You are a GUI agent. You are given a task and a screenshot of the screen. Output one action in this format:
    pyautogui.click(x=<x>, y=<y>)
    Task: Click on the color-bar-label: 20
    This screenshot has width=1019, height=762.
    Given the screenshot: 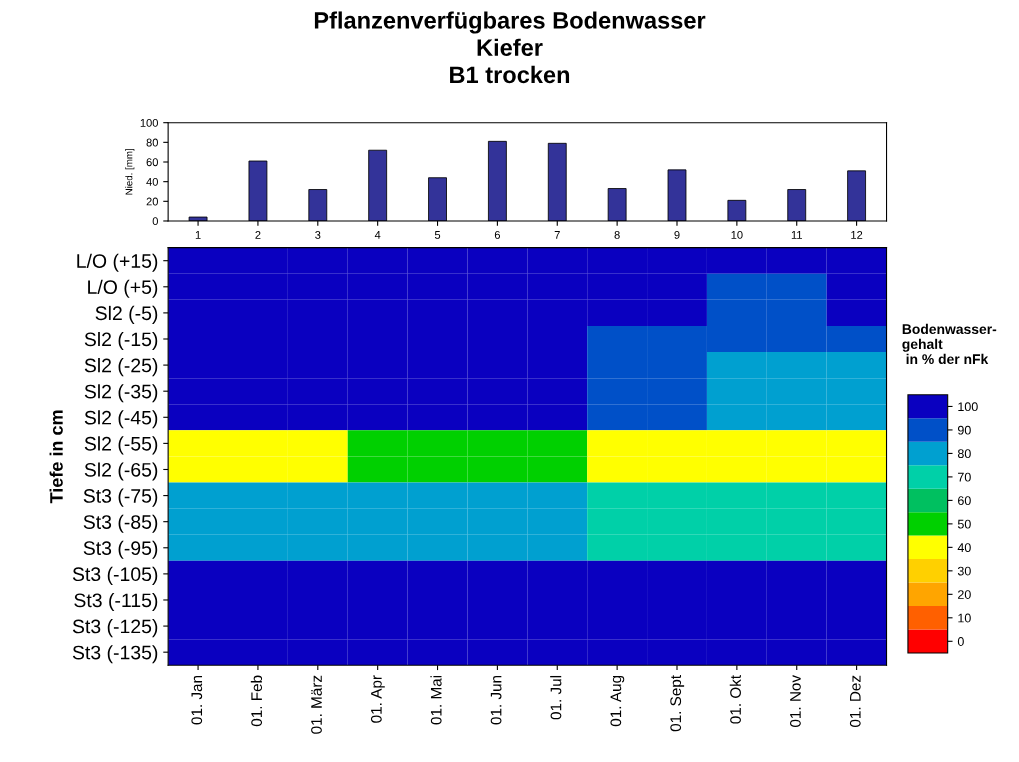 What is the action you would take?
    pyautogui.click(x=964, y=594)
    